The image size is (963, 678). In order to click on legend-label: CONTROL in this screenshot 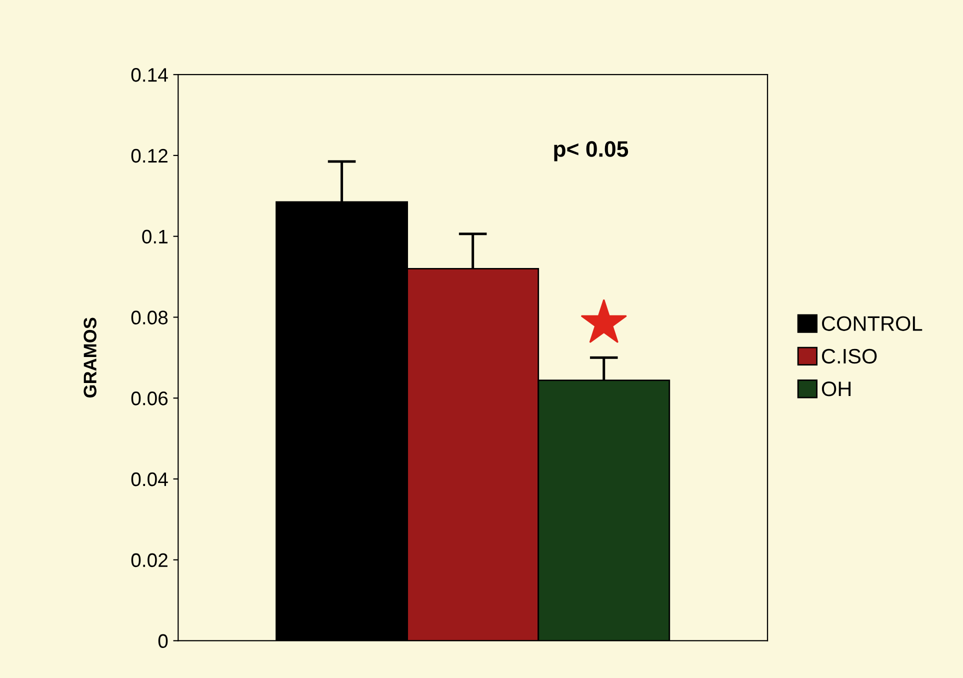, I will do `click(872, 323)`.